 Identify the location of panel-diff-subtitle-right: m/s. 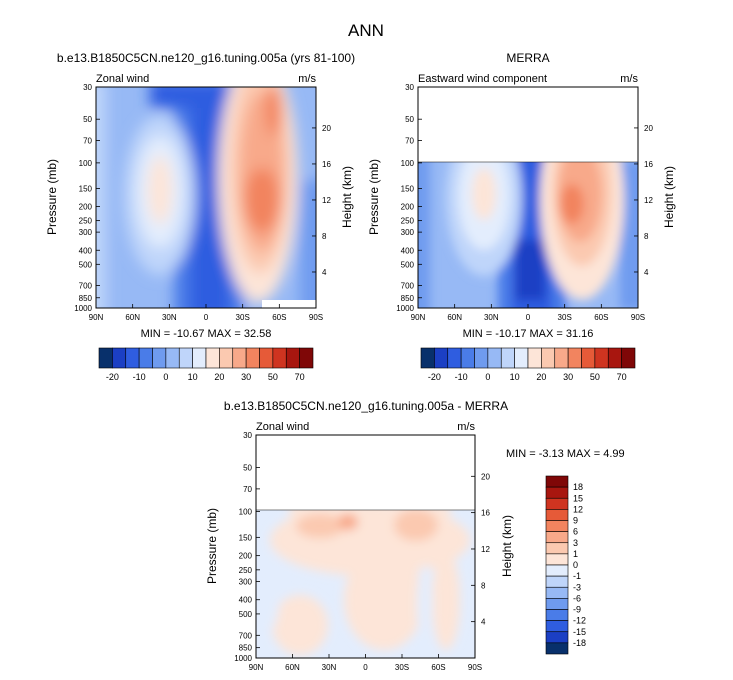
(466, 427).